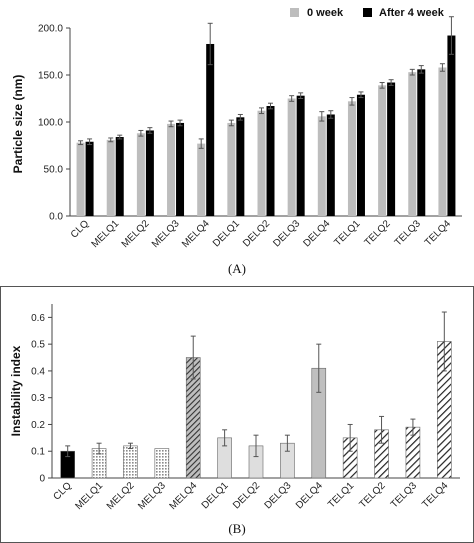 Image resolution: width=474 pixels, height=543 pixels. What do you see at coordinates (38, 452) in the screenshot?
I see `panel-b-y-tick-label: 0.1` at bounding box center [38, 452].